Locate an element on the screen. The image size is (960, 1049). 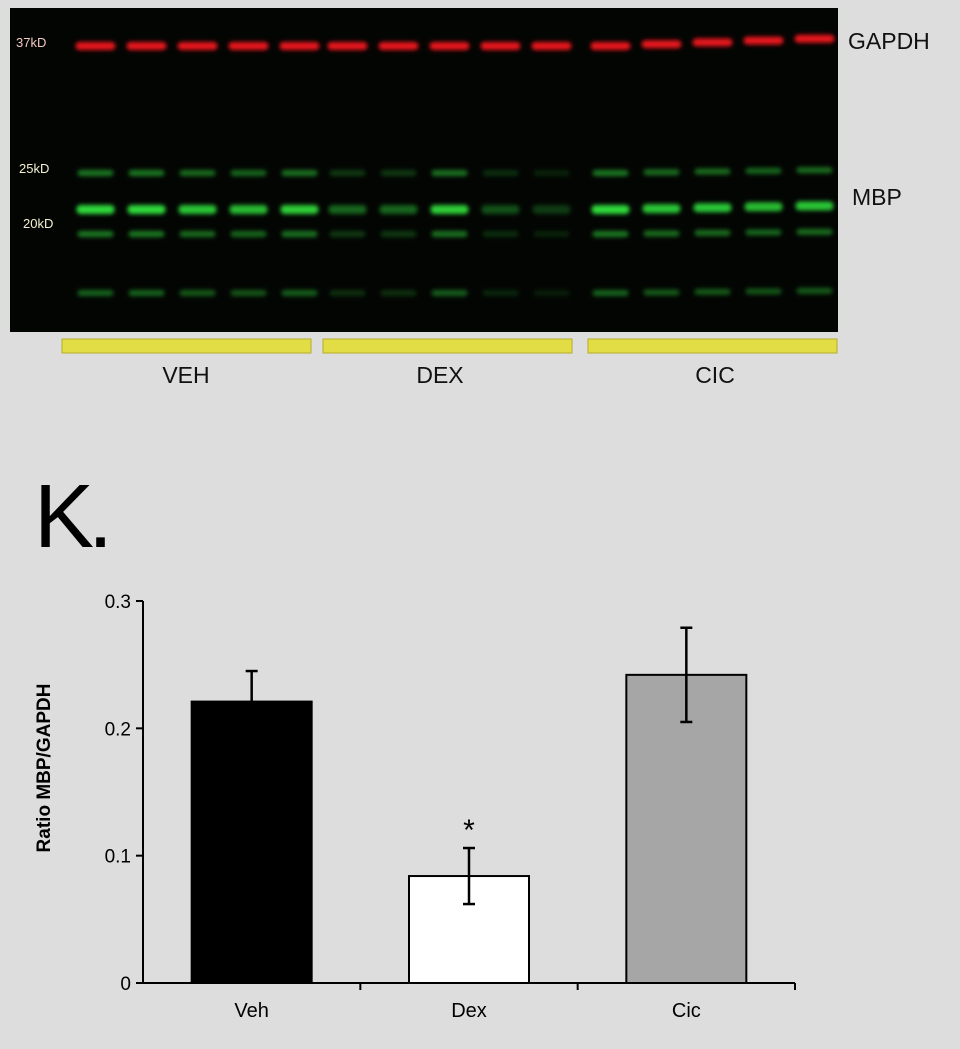
y-tick-label: 0.3 is located at coordinates (118, 602).